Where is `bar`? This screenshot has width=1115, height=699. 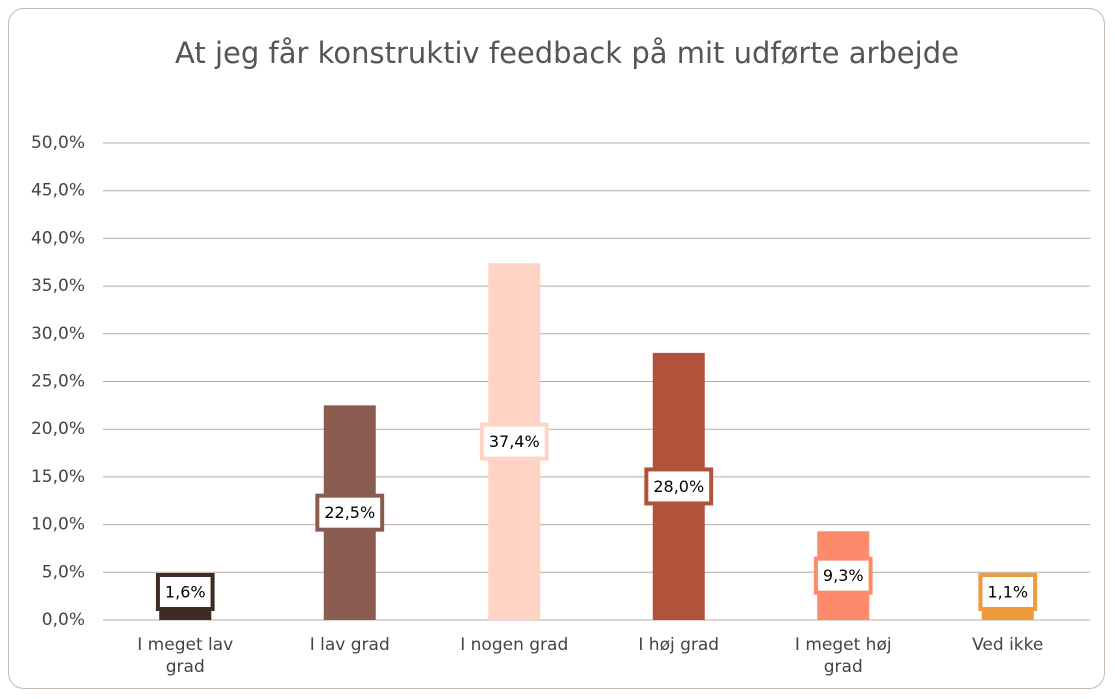 bar is located at coordinates (1007, 614).